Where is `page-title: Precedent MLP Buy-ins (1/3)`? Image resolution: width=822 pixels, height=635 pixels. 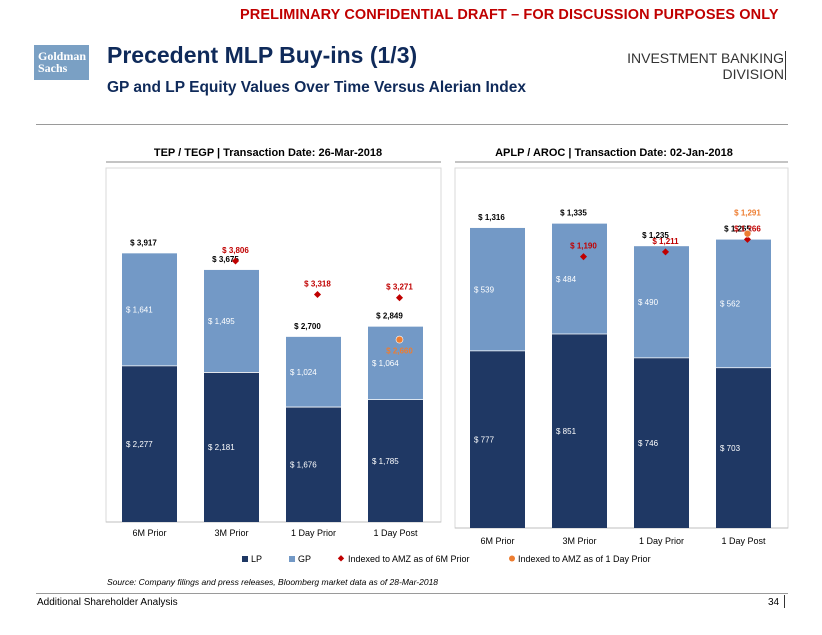 page-title: Precedent MLP Buy-ins (1/3) is located at coordinates (262, 55).